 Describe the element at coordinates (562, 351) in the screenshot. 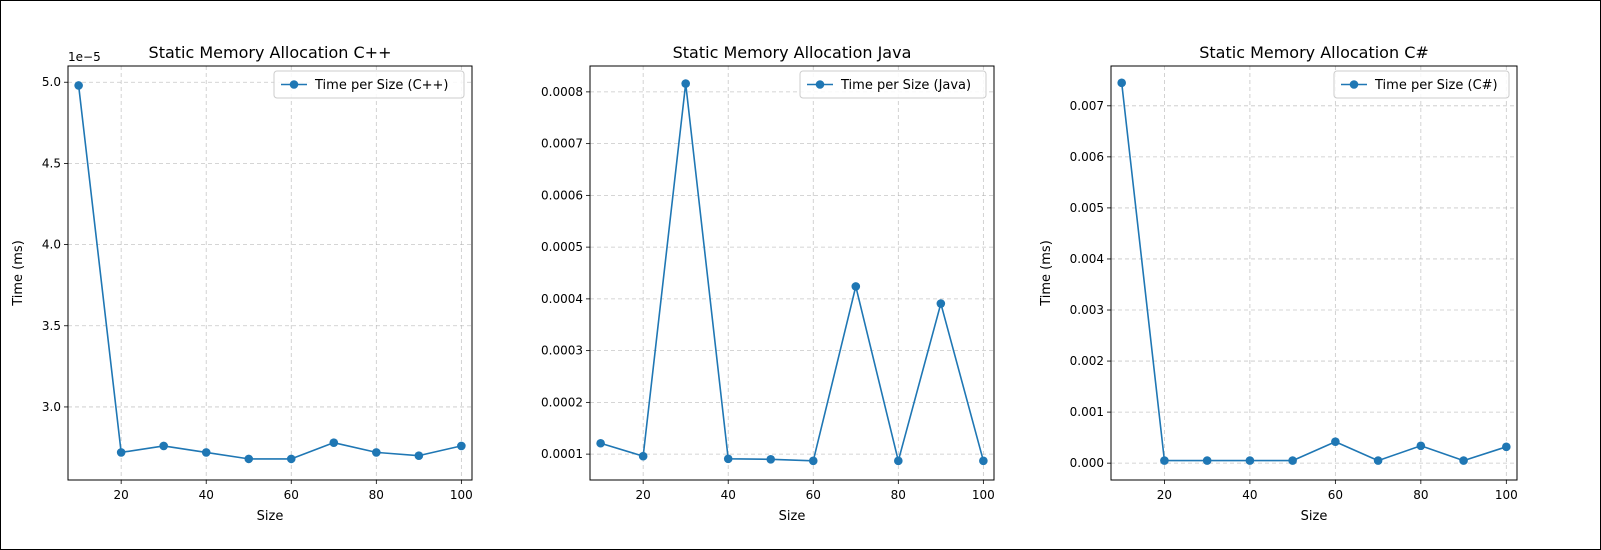

I see `y-tick-label: 0.0003` at that location.